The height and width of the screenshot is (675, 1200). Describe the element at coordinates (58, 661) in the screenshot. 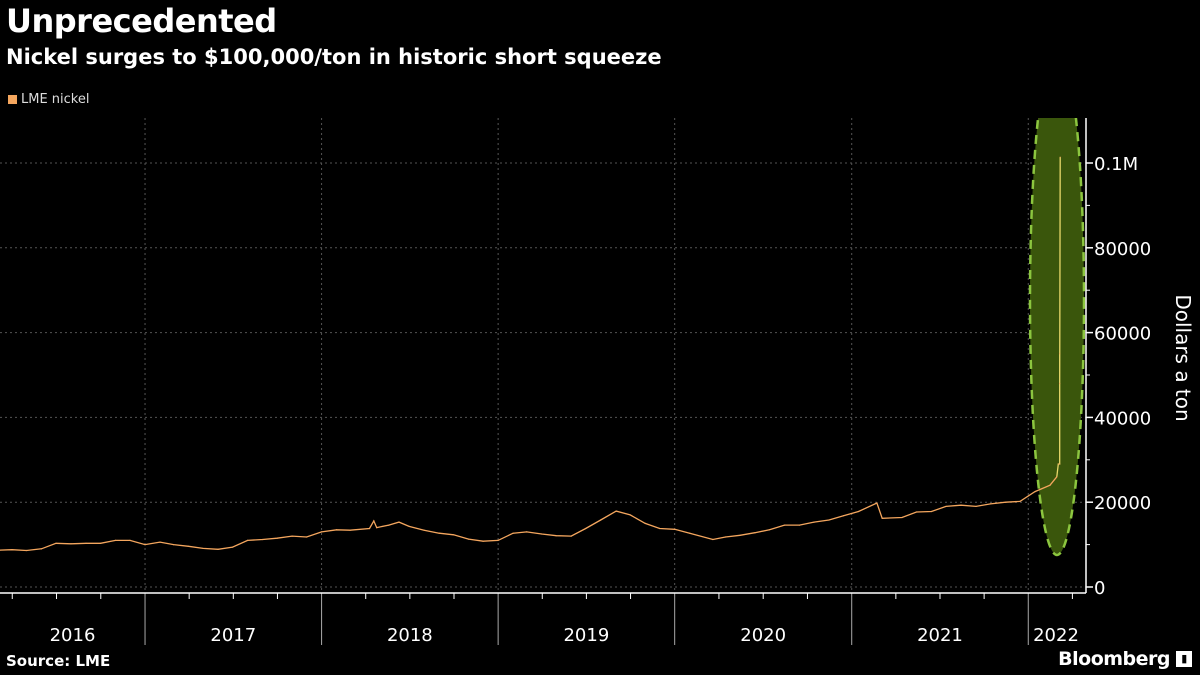

I see `source-note: Source: LME` at that location.